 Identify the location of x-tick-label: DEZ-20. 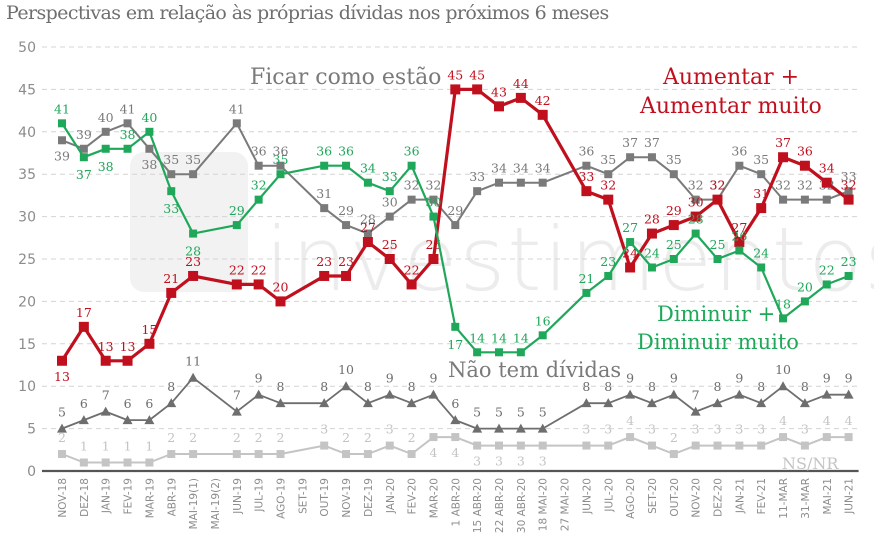
(719, 497).